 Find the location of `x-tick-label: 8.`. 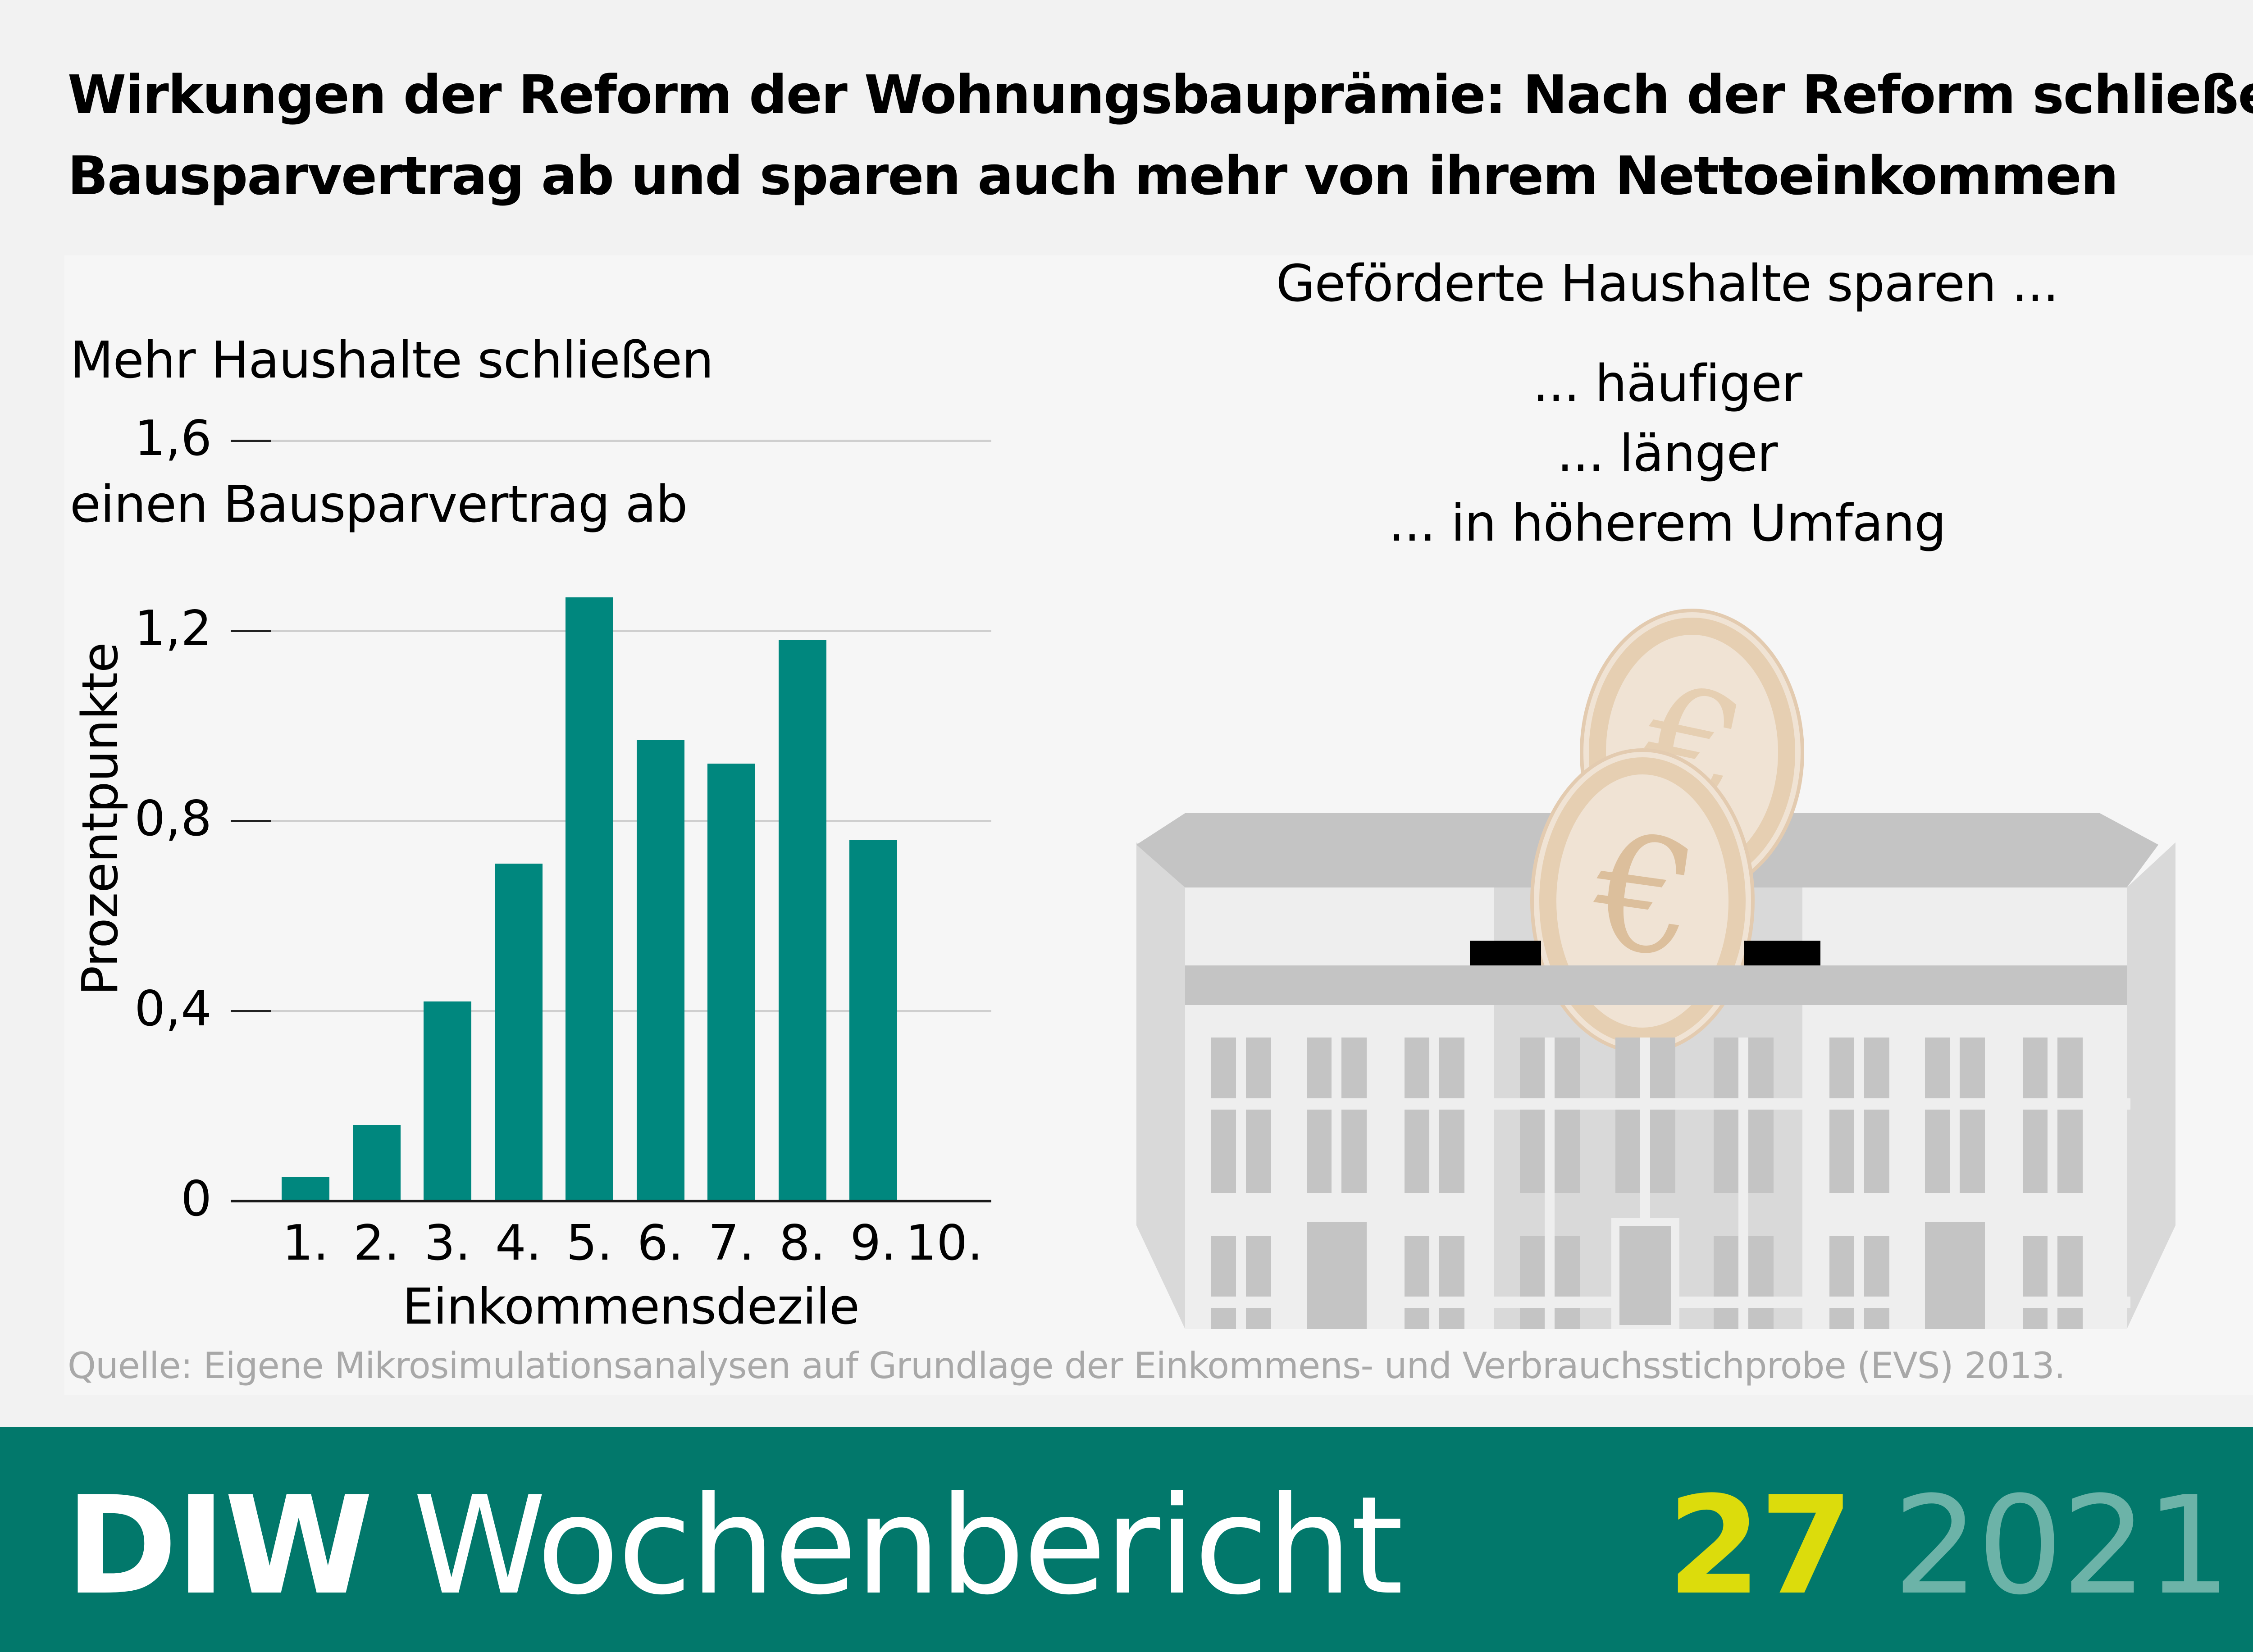

x-tick-label: 8. is located at coordinates (802, 1243).